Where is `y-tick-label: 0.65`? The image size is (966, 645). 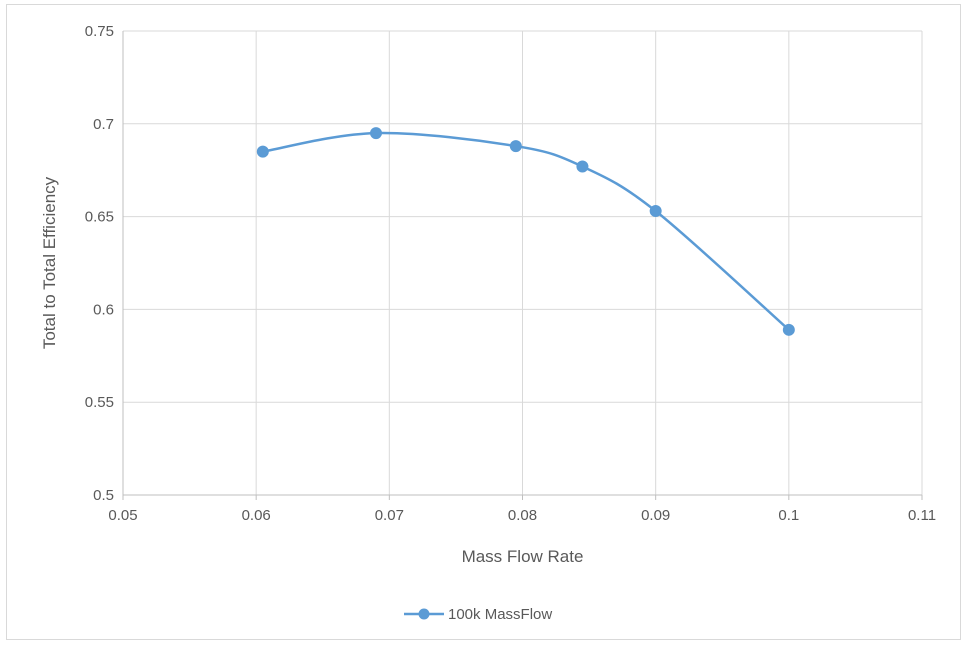 y-tick-label: 0.65 is located at coordinates (99, 217).